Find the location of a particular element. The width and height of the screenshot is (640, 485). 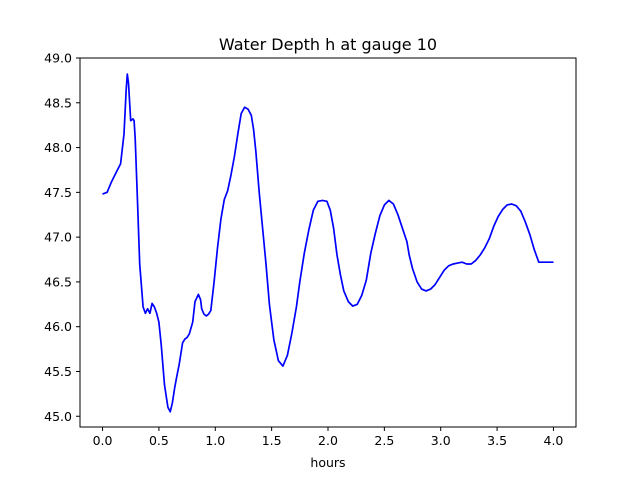

x-axis-label: hours is located at coordinates (327, 462).